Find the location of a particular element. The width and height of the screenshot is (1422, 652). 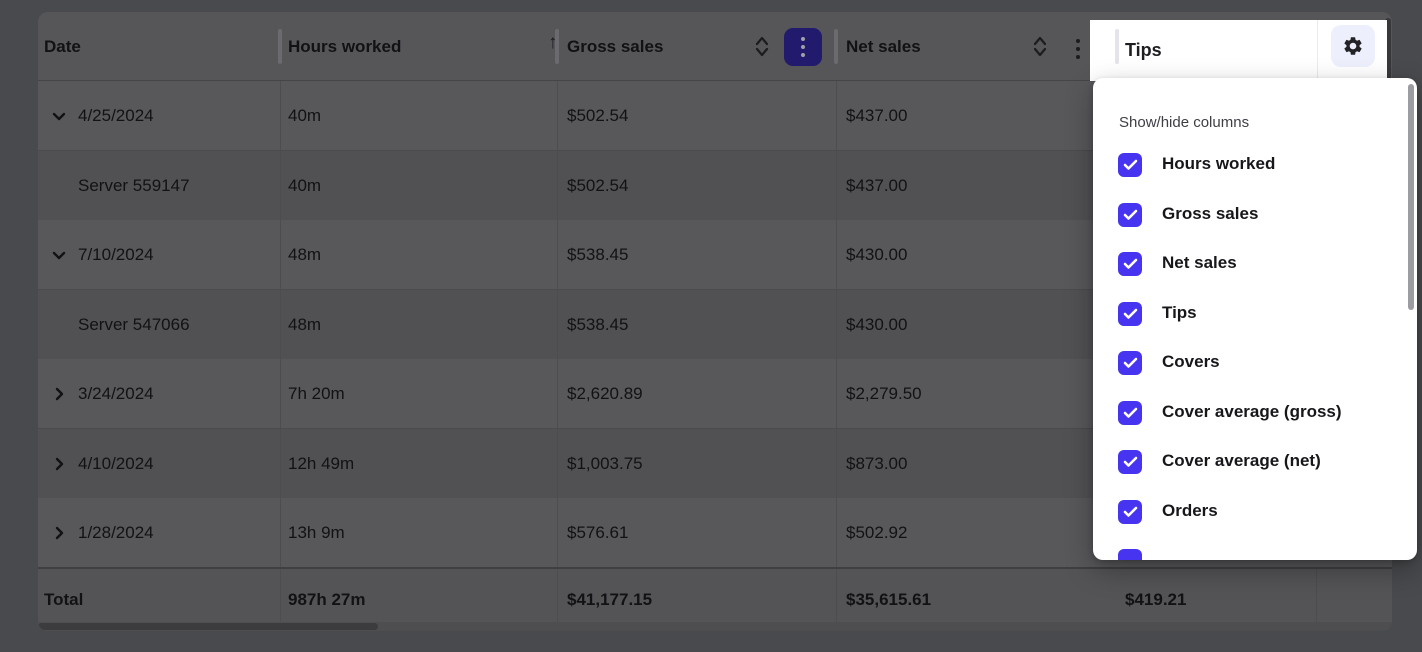

column-toggle-gross-sales: Gross sales is located at coordinates (1255, 221).